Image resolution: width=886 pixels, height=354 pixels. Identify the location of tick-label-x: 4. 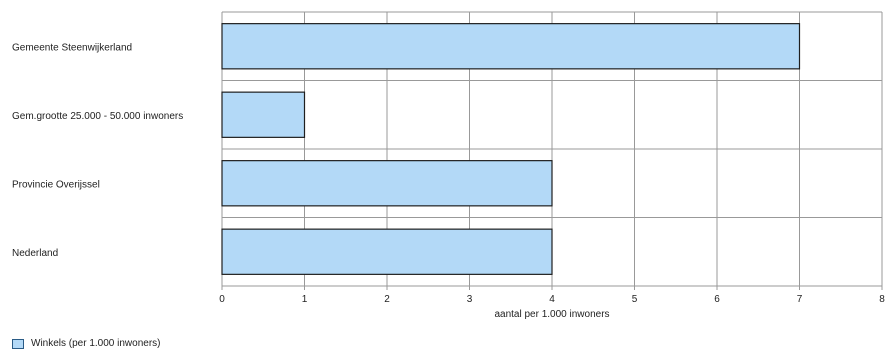
(552, 299).